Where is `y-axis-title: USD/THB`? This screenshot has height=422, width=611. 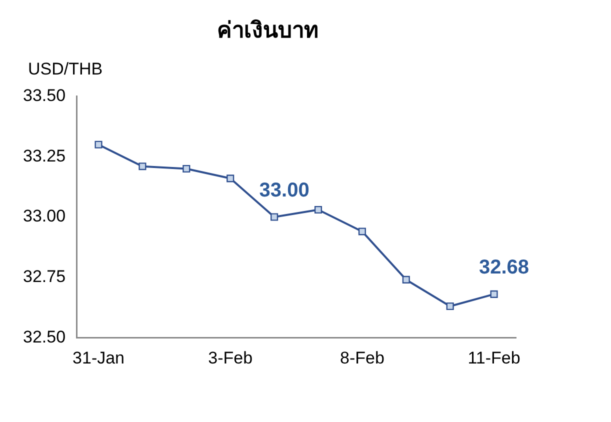 y-axis-title: USD/THB is located at coordinates (65, 69).